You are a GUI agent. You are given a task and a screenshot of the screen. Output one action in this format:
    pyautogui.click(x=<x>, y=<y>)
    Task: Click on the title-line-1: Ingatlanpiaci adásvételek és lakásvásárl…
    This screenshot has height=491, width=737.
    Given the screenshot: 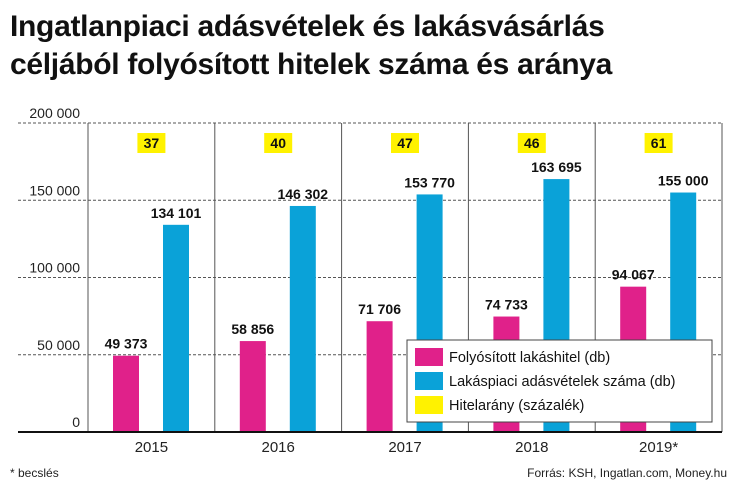 What is the action you would take?
    pyautogui.click(x=307, y=26)
    